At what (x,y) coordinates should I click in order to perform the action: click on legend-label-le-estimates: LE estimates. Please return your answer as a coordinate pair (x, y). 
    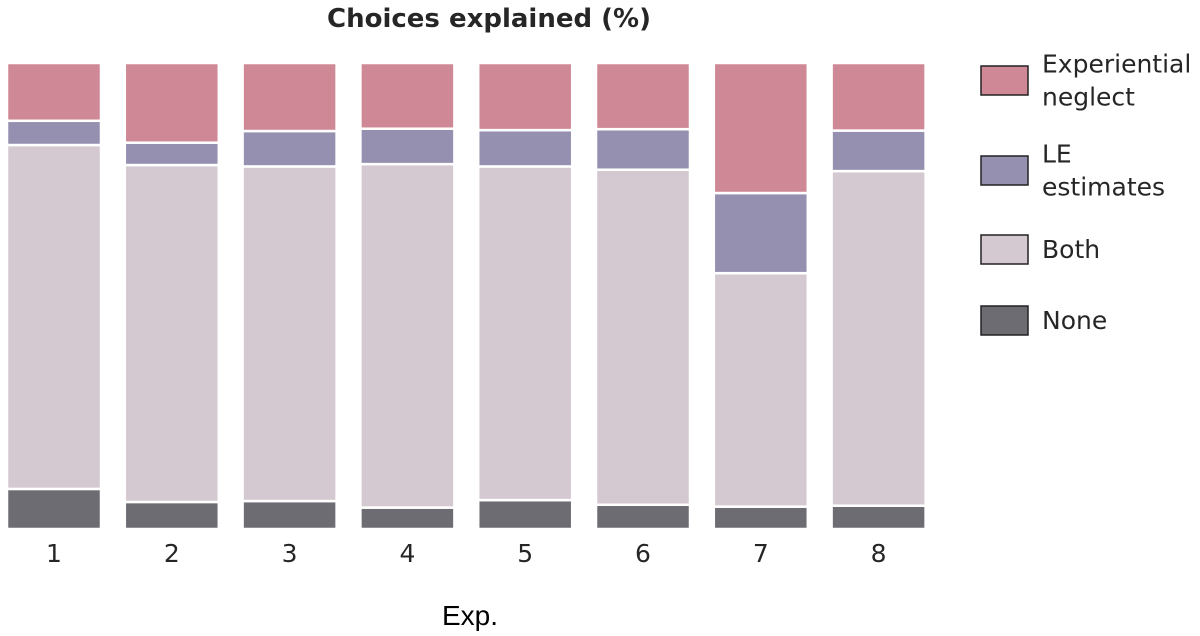
    Looking at the image, I should click on (1103, 171).